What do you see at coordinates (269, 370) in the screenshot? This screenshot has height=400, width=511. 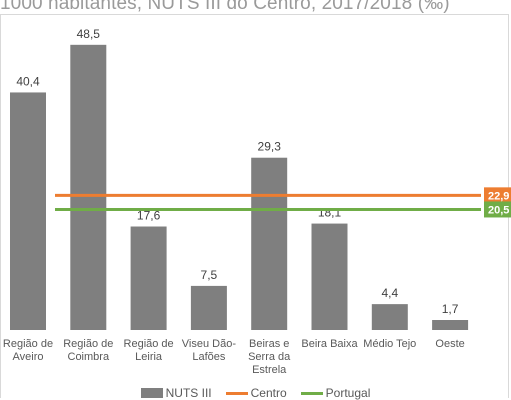 I see `x-tick-label: Estrela` at bounding box center [269, 370].